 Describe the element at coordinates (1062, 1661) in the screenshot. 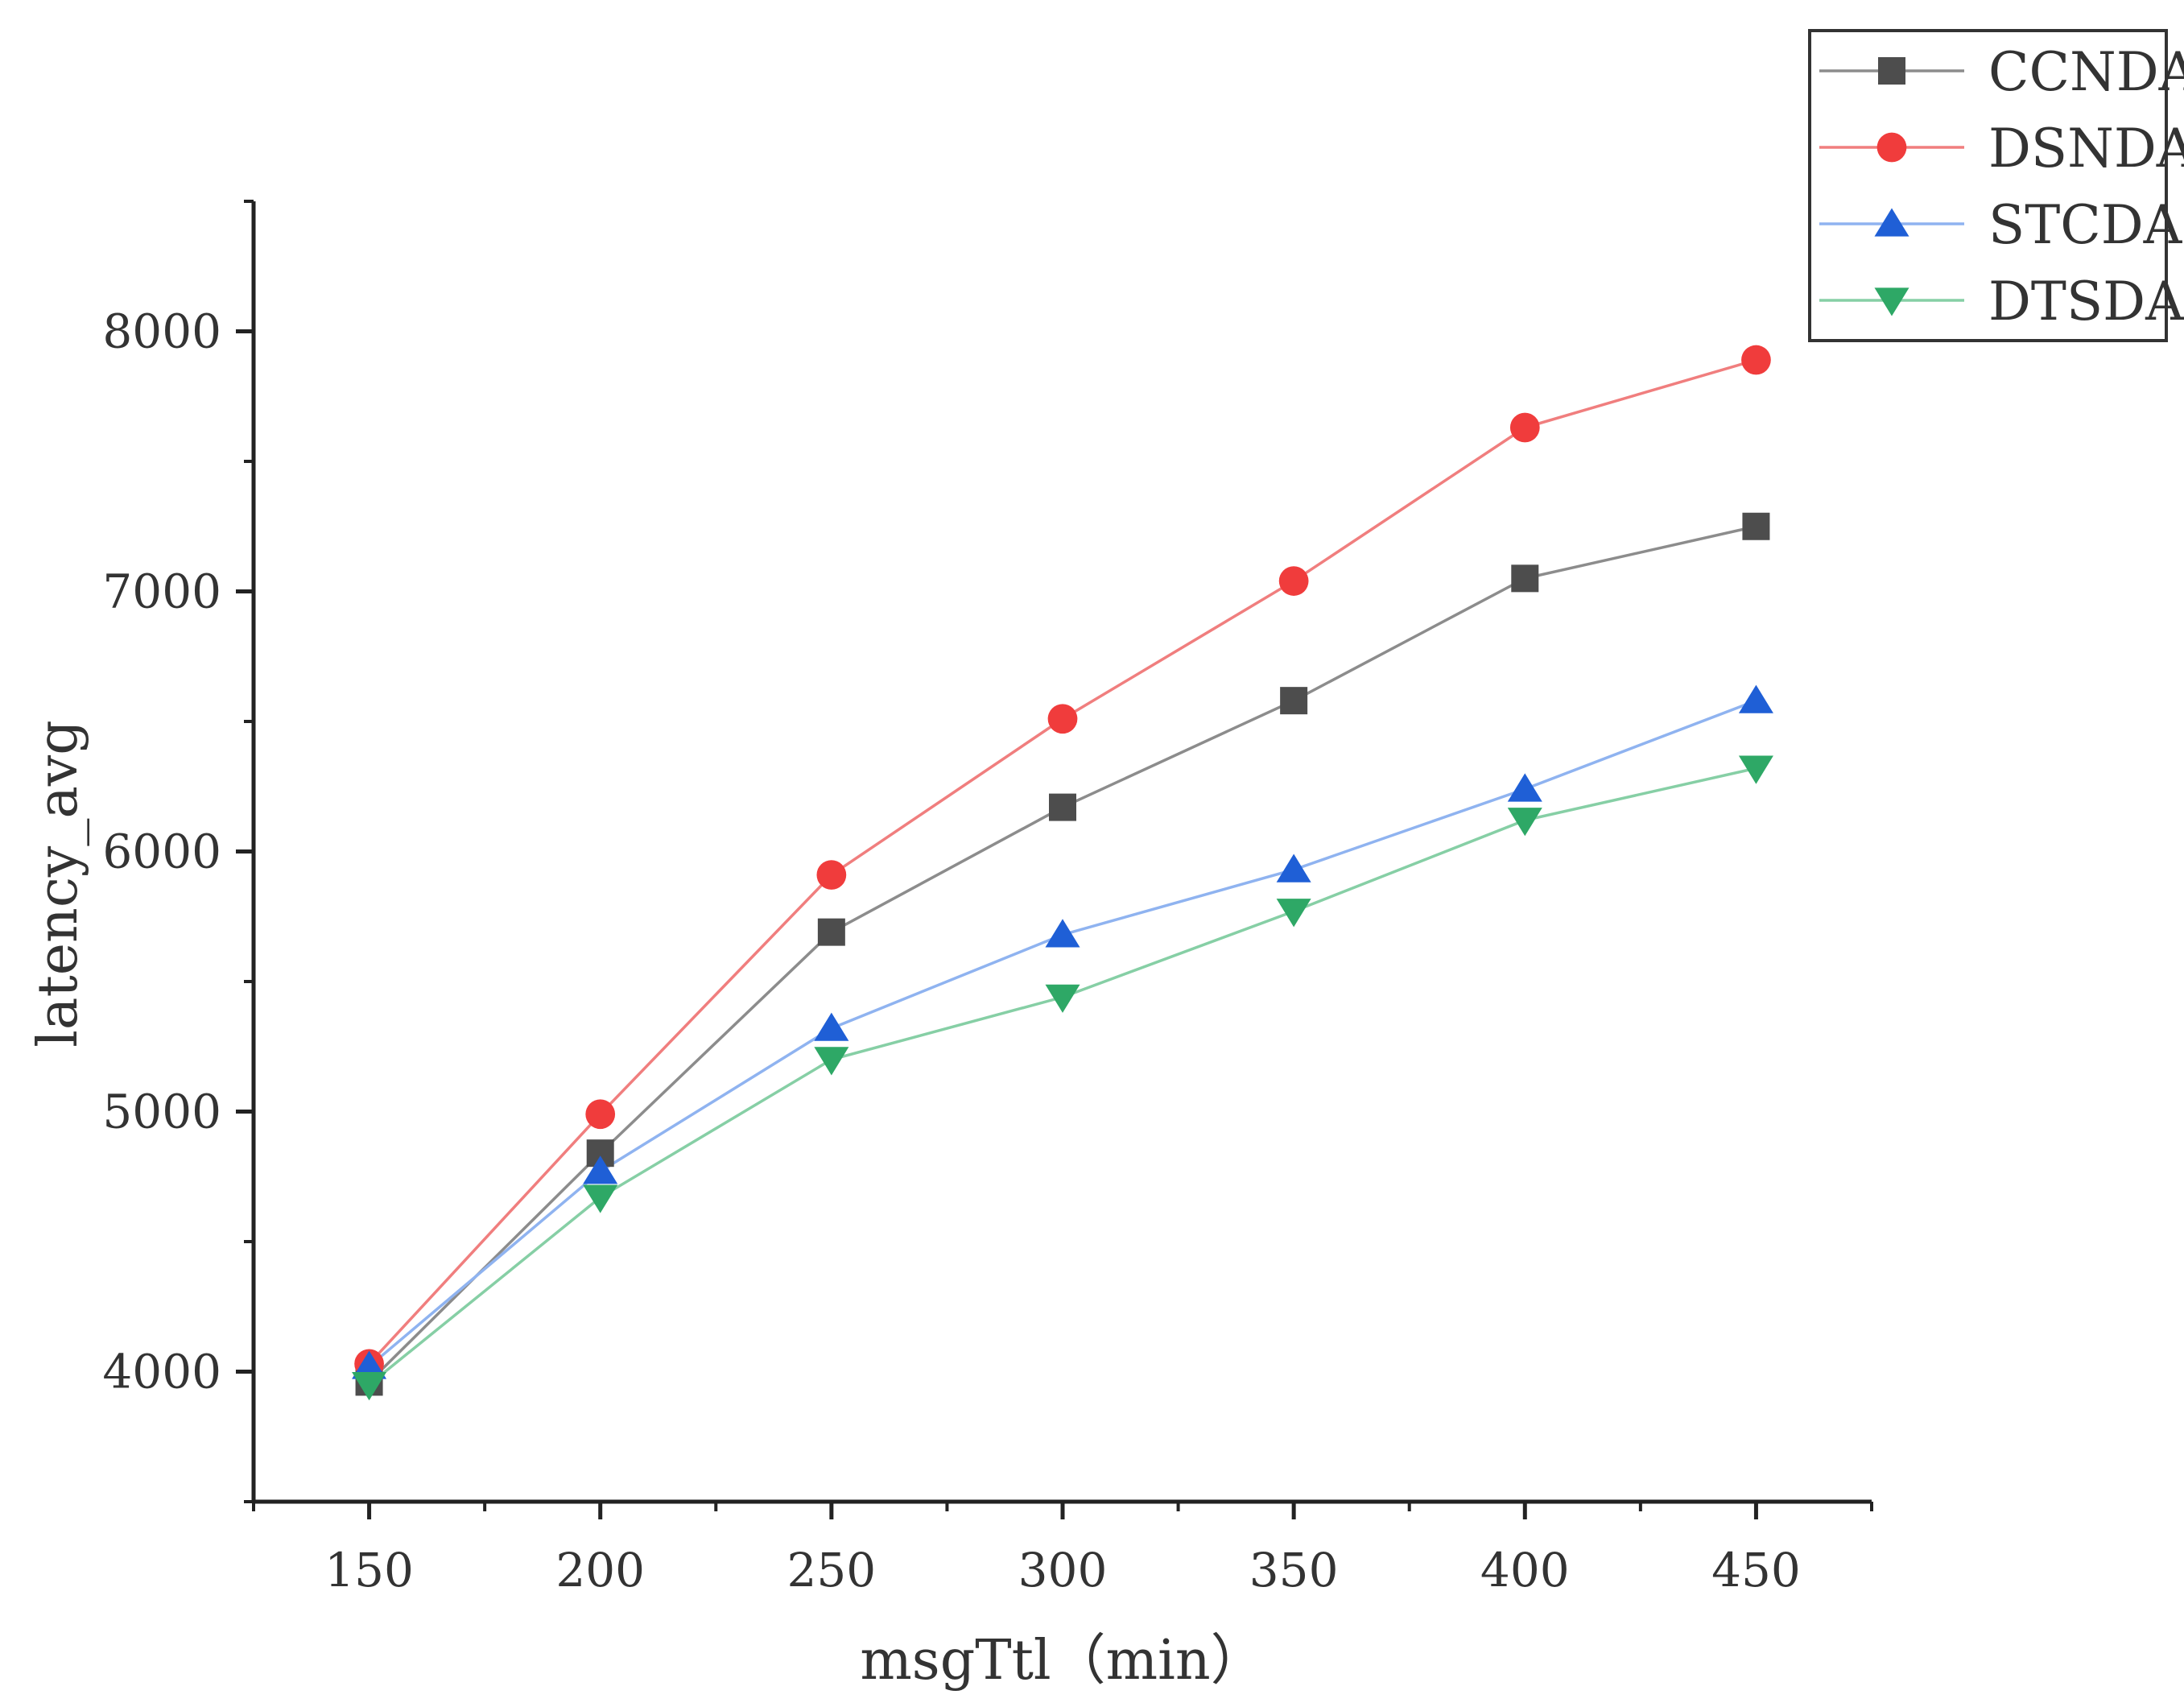

I see `x-axis-title: msgTtl（min）` at that location.